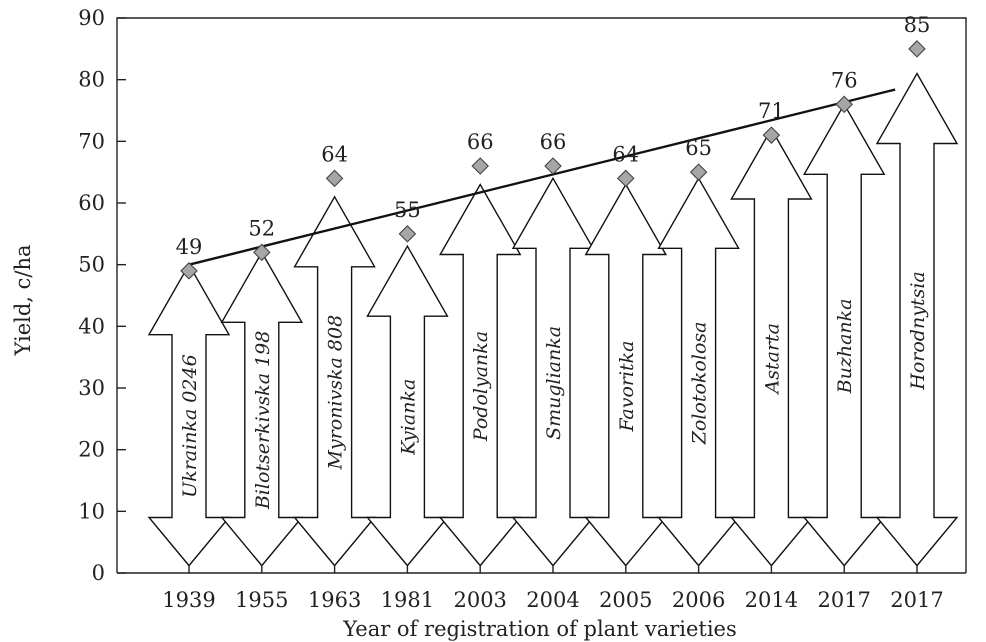 Image resolution: width=986 pixels, height=642 pixels. I want to click on y-tick-label: 60, so click(91, 203).